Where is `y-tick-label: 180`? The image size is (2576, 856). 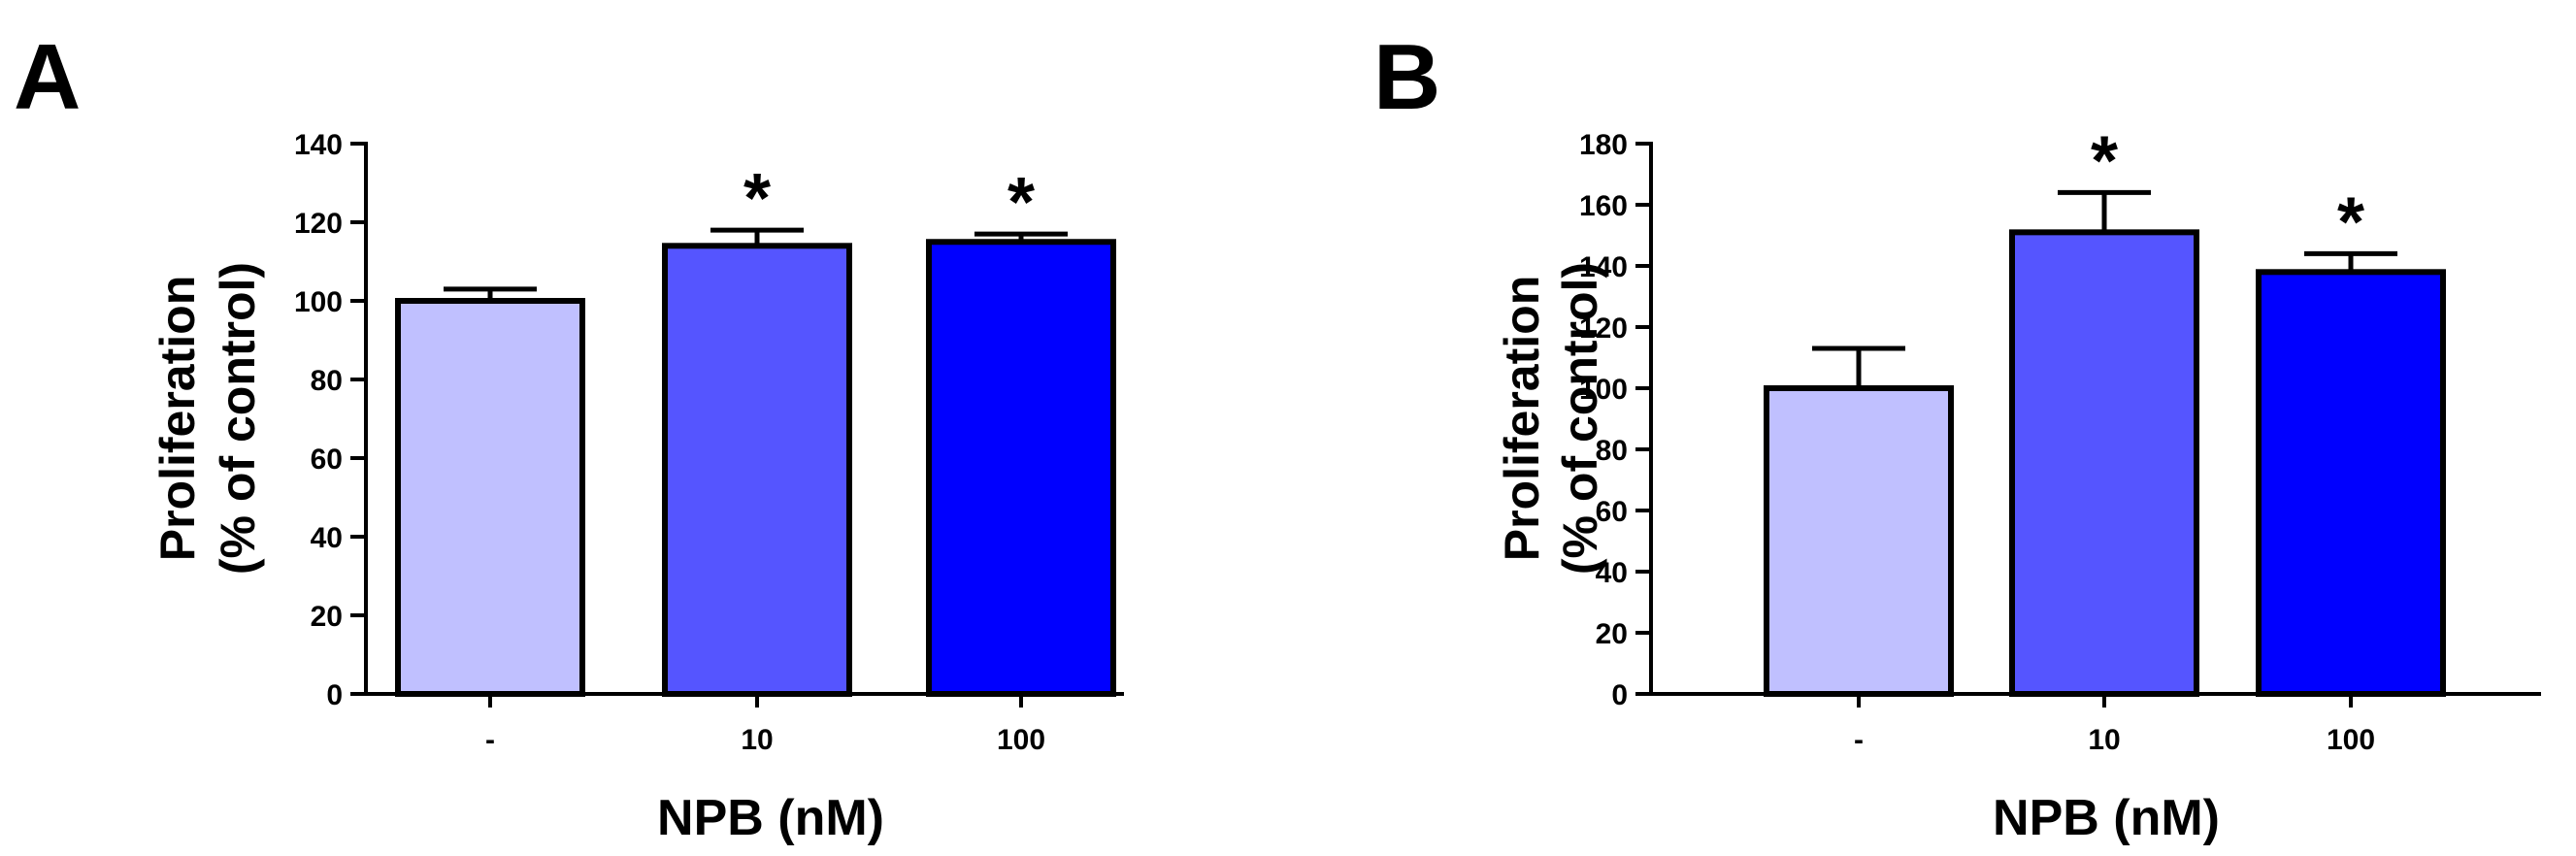 y-tick-label: 180 is located at coordinates (1603, 145).